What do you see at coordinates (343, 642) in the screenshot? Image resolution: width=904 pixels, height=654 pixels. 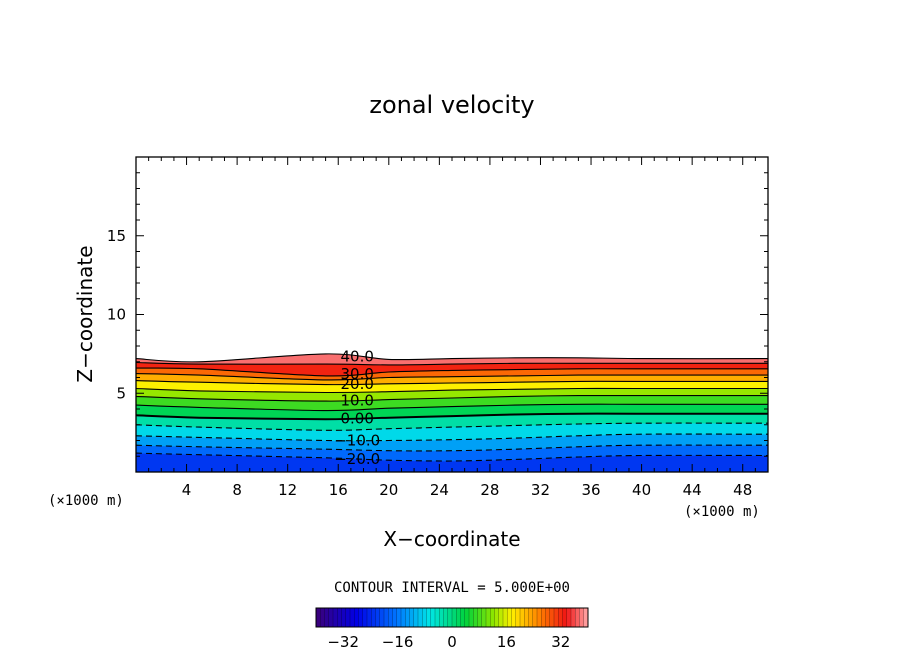 I see `colorbar-tick-label: −32` at bounding box center [343, 642].